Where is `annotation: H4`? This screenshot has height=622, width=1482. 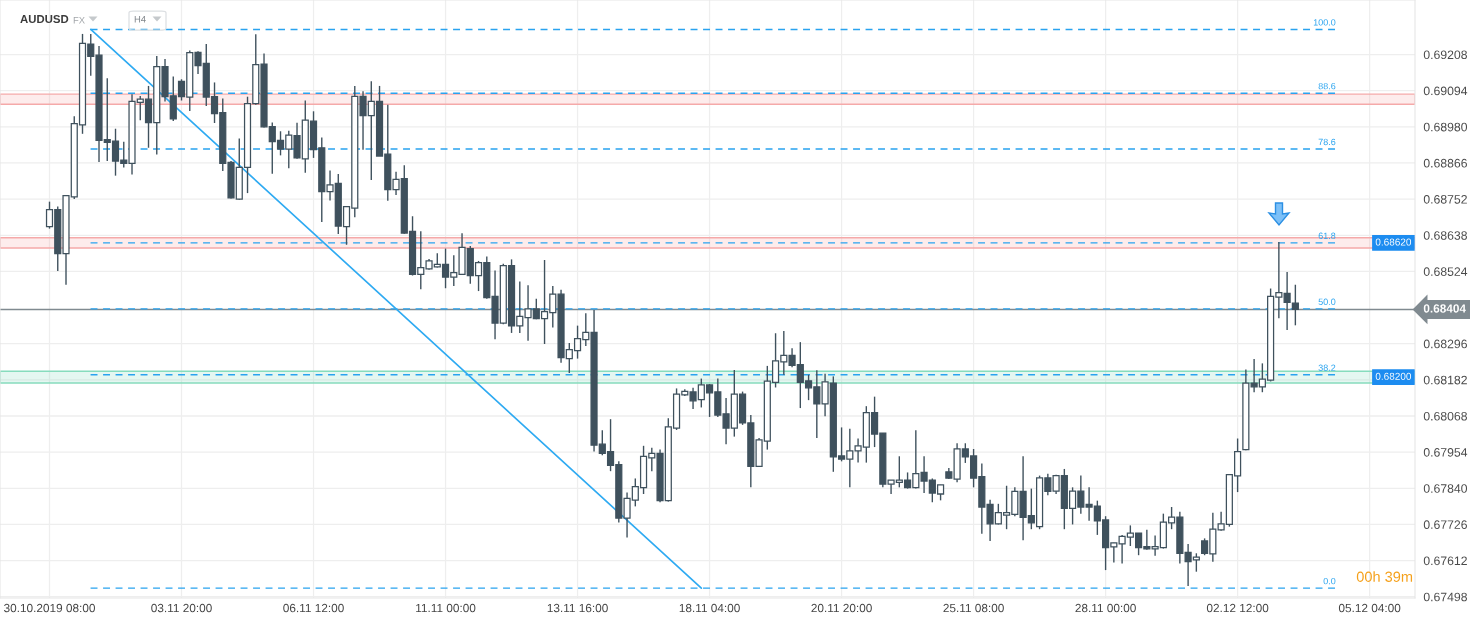
annotation: H4 is located at coordinates (140, 19).